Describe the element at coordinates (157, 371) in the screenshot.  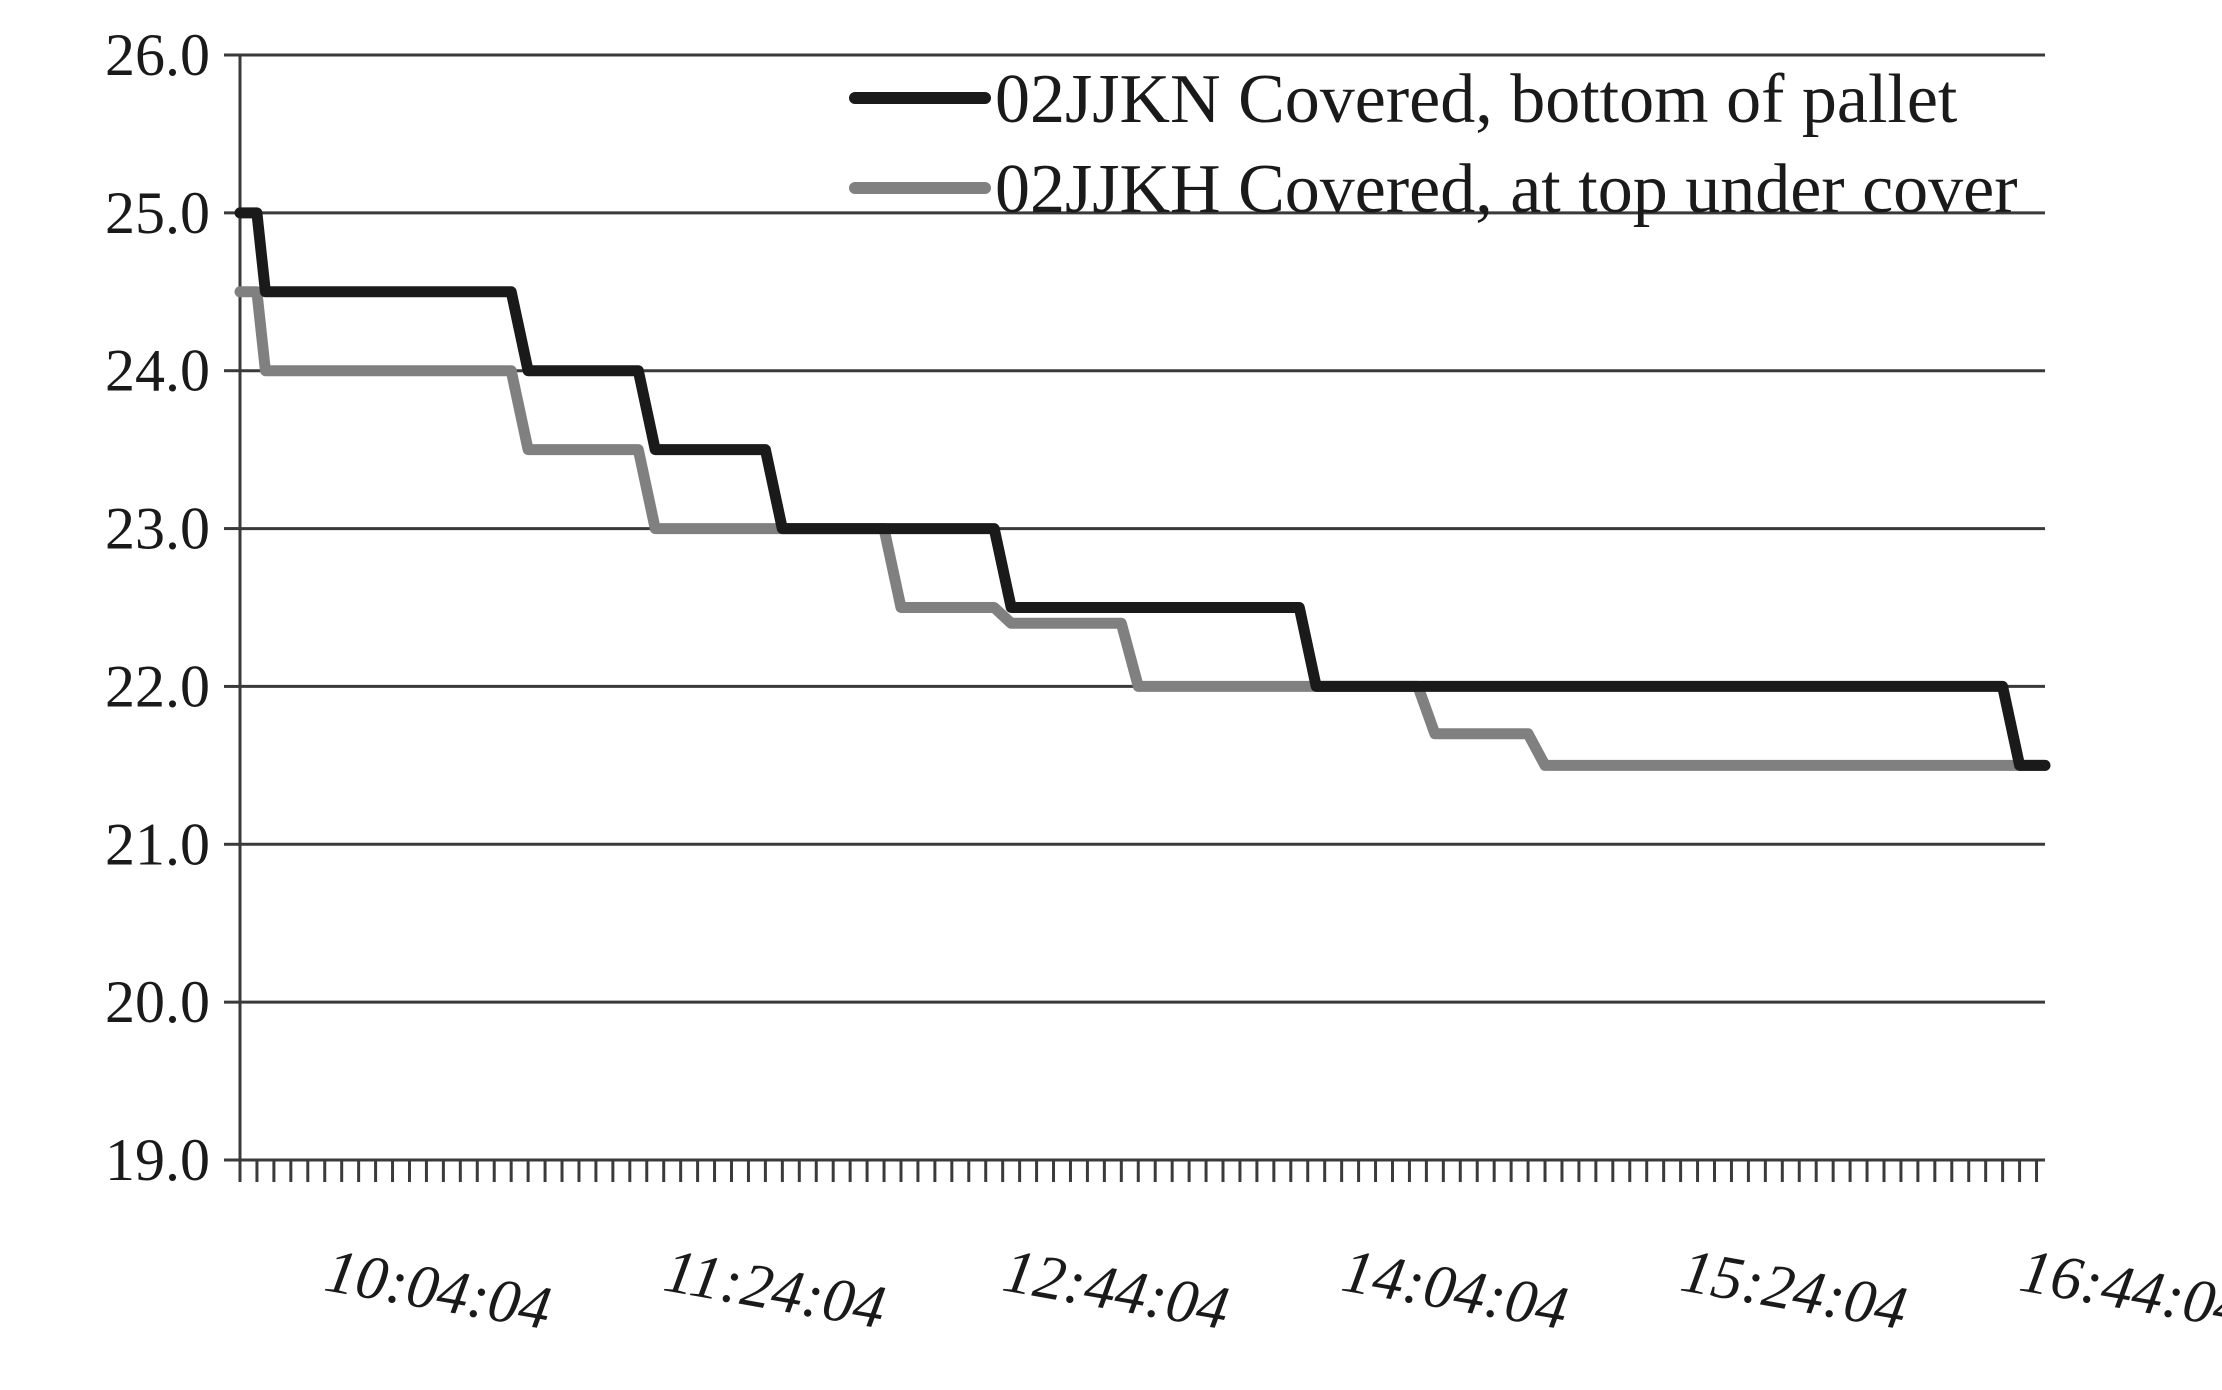
I see `y-tick-label: 24.0` at that location.